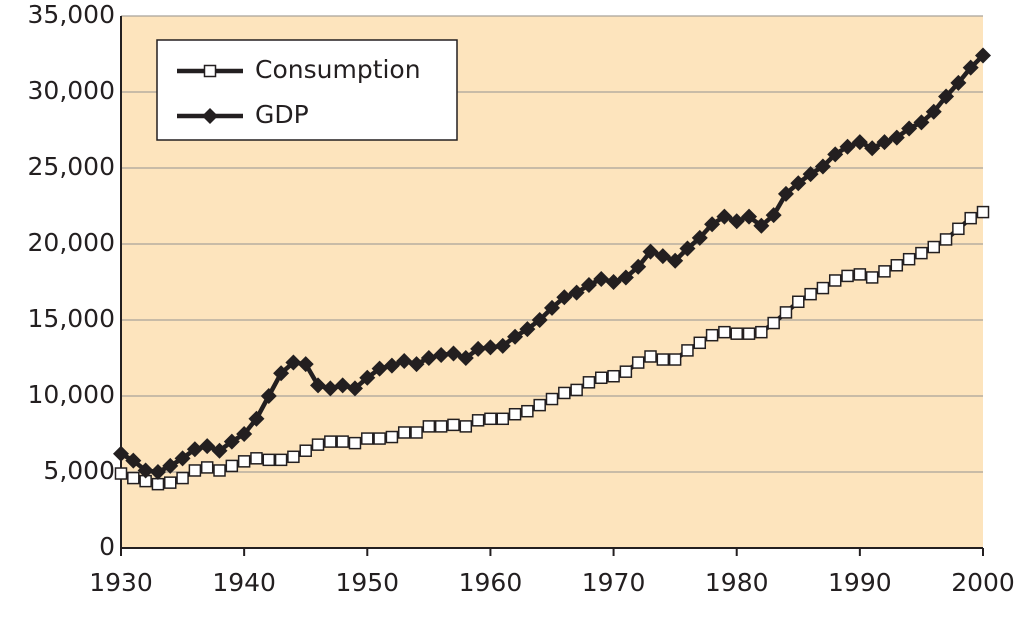  What do you see at coordinates (107, 546) in the screenshot?
I see `y-tick-label: 0` at bounding box center [107, 546].